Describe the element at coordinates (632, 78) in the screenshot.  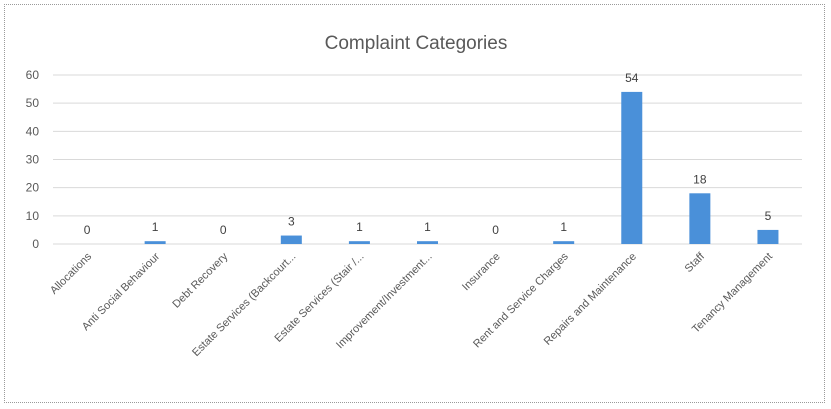
I see `data-label: 54` at that location.